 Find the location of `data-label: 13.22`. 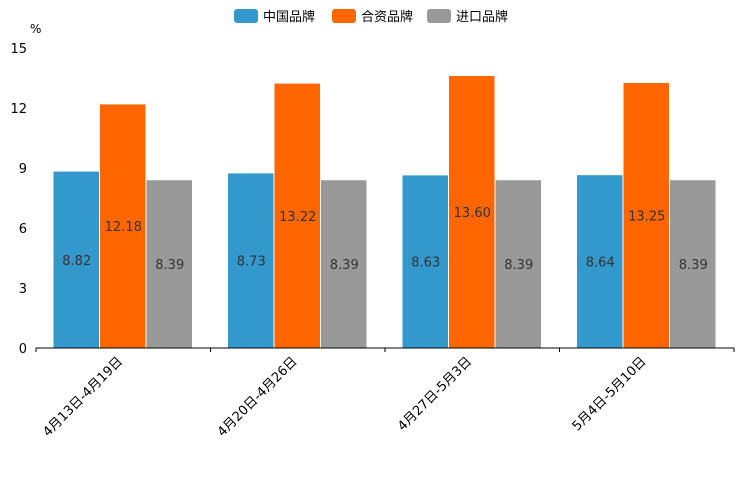

data-label: 13.22 is located at coordinates (297, 217).